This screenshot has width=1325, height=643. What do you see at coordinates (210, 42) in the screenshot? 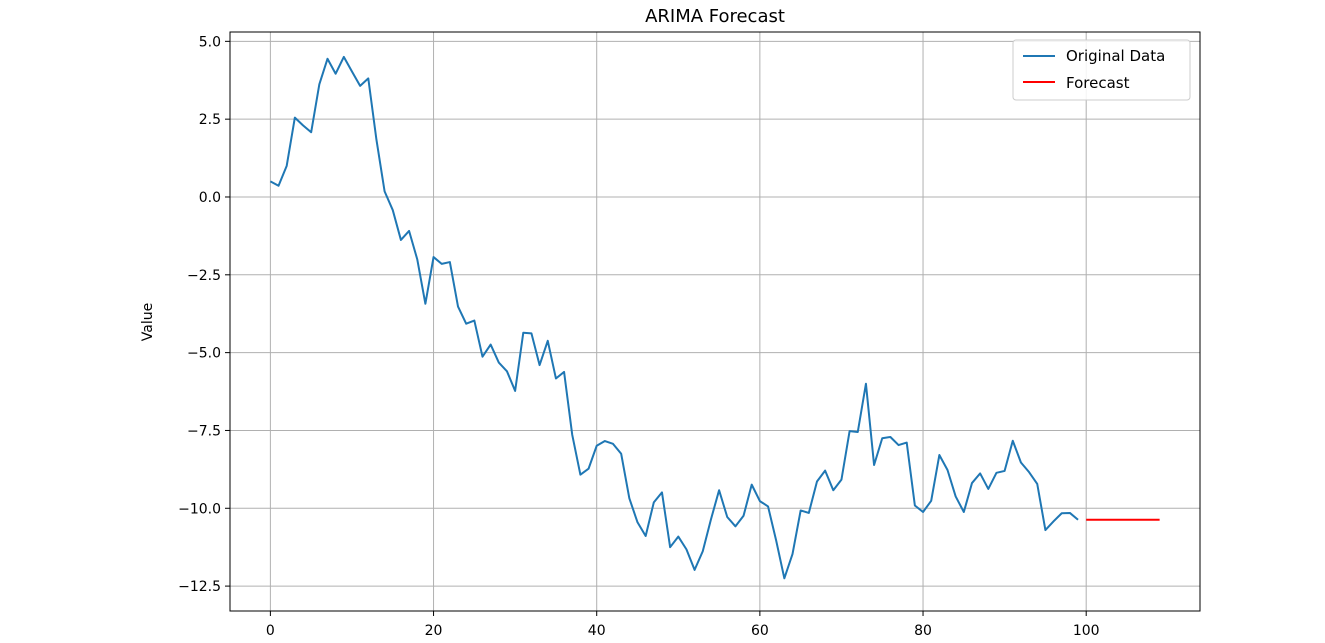
I see `y-tick-label: 5.0` at bounding box center [210, 42].